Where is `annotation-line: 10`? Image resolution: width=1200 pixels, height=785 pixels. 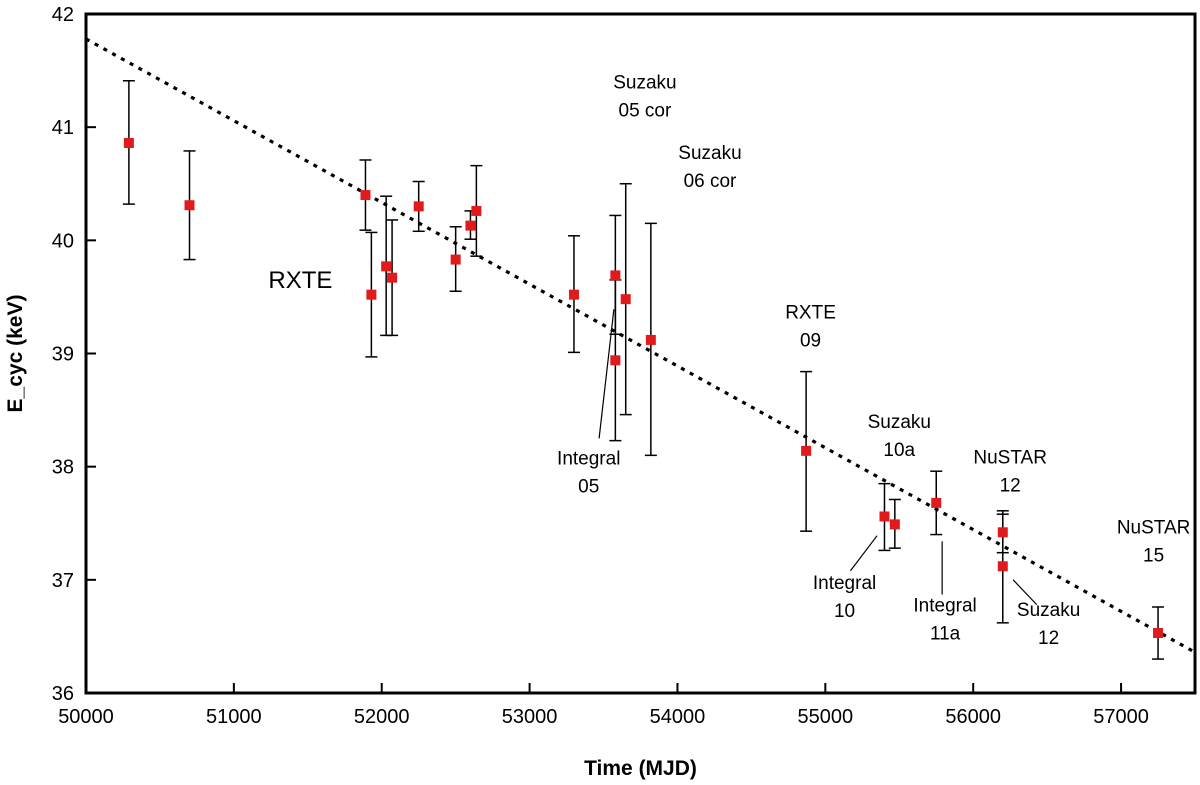 annotation-line: 10 is located at coordinates (844, 611).